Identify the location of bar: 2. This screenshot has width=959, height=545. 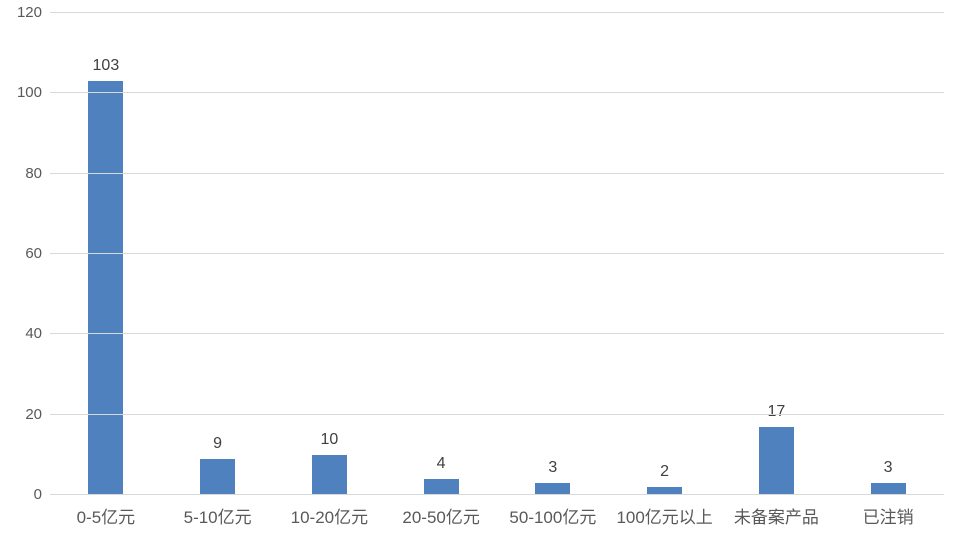
(665, 479).